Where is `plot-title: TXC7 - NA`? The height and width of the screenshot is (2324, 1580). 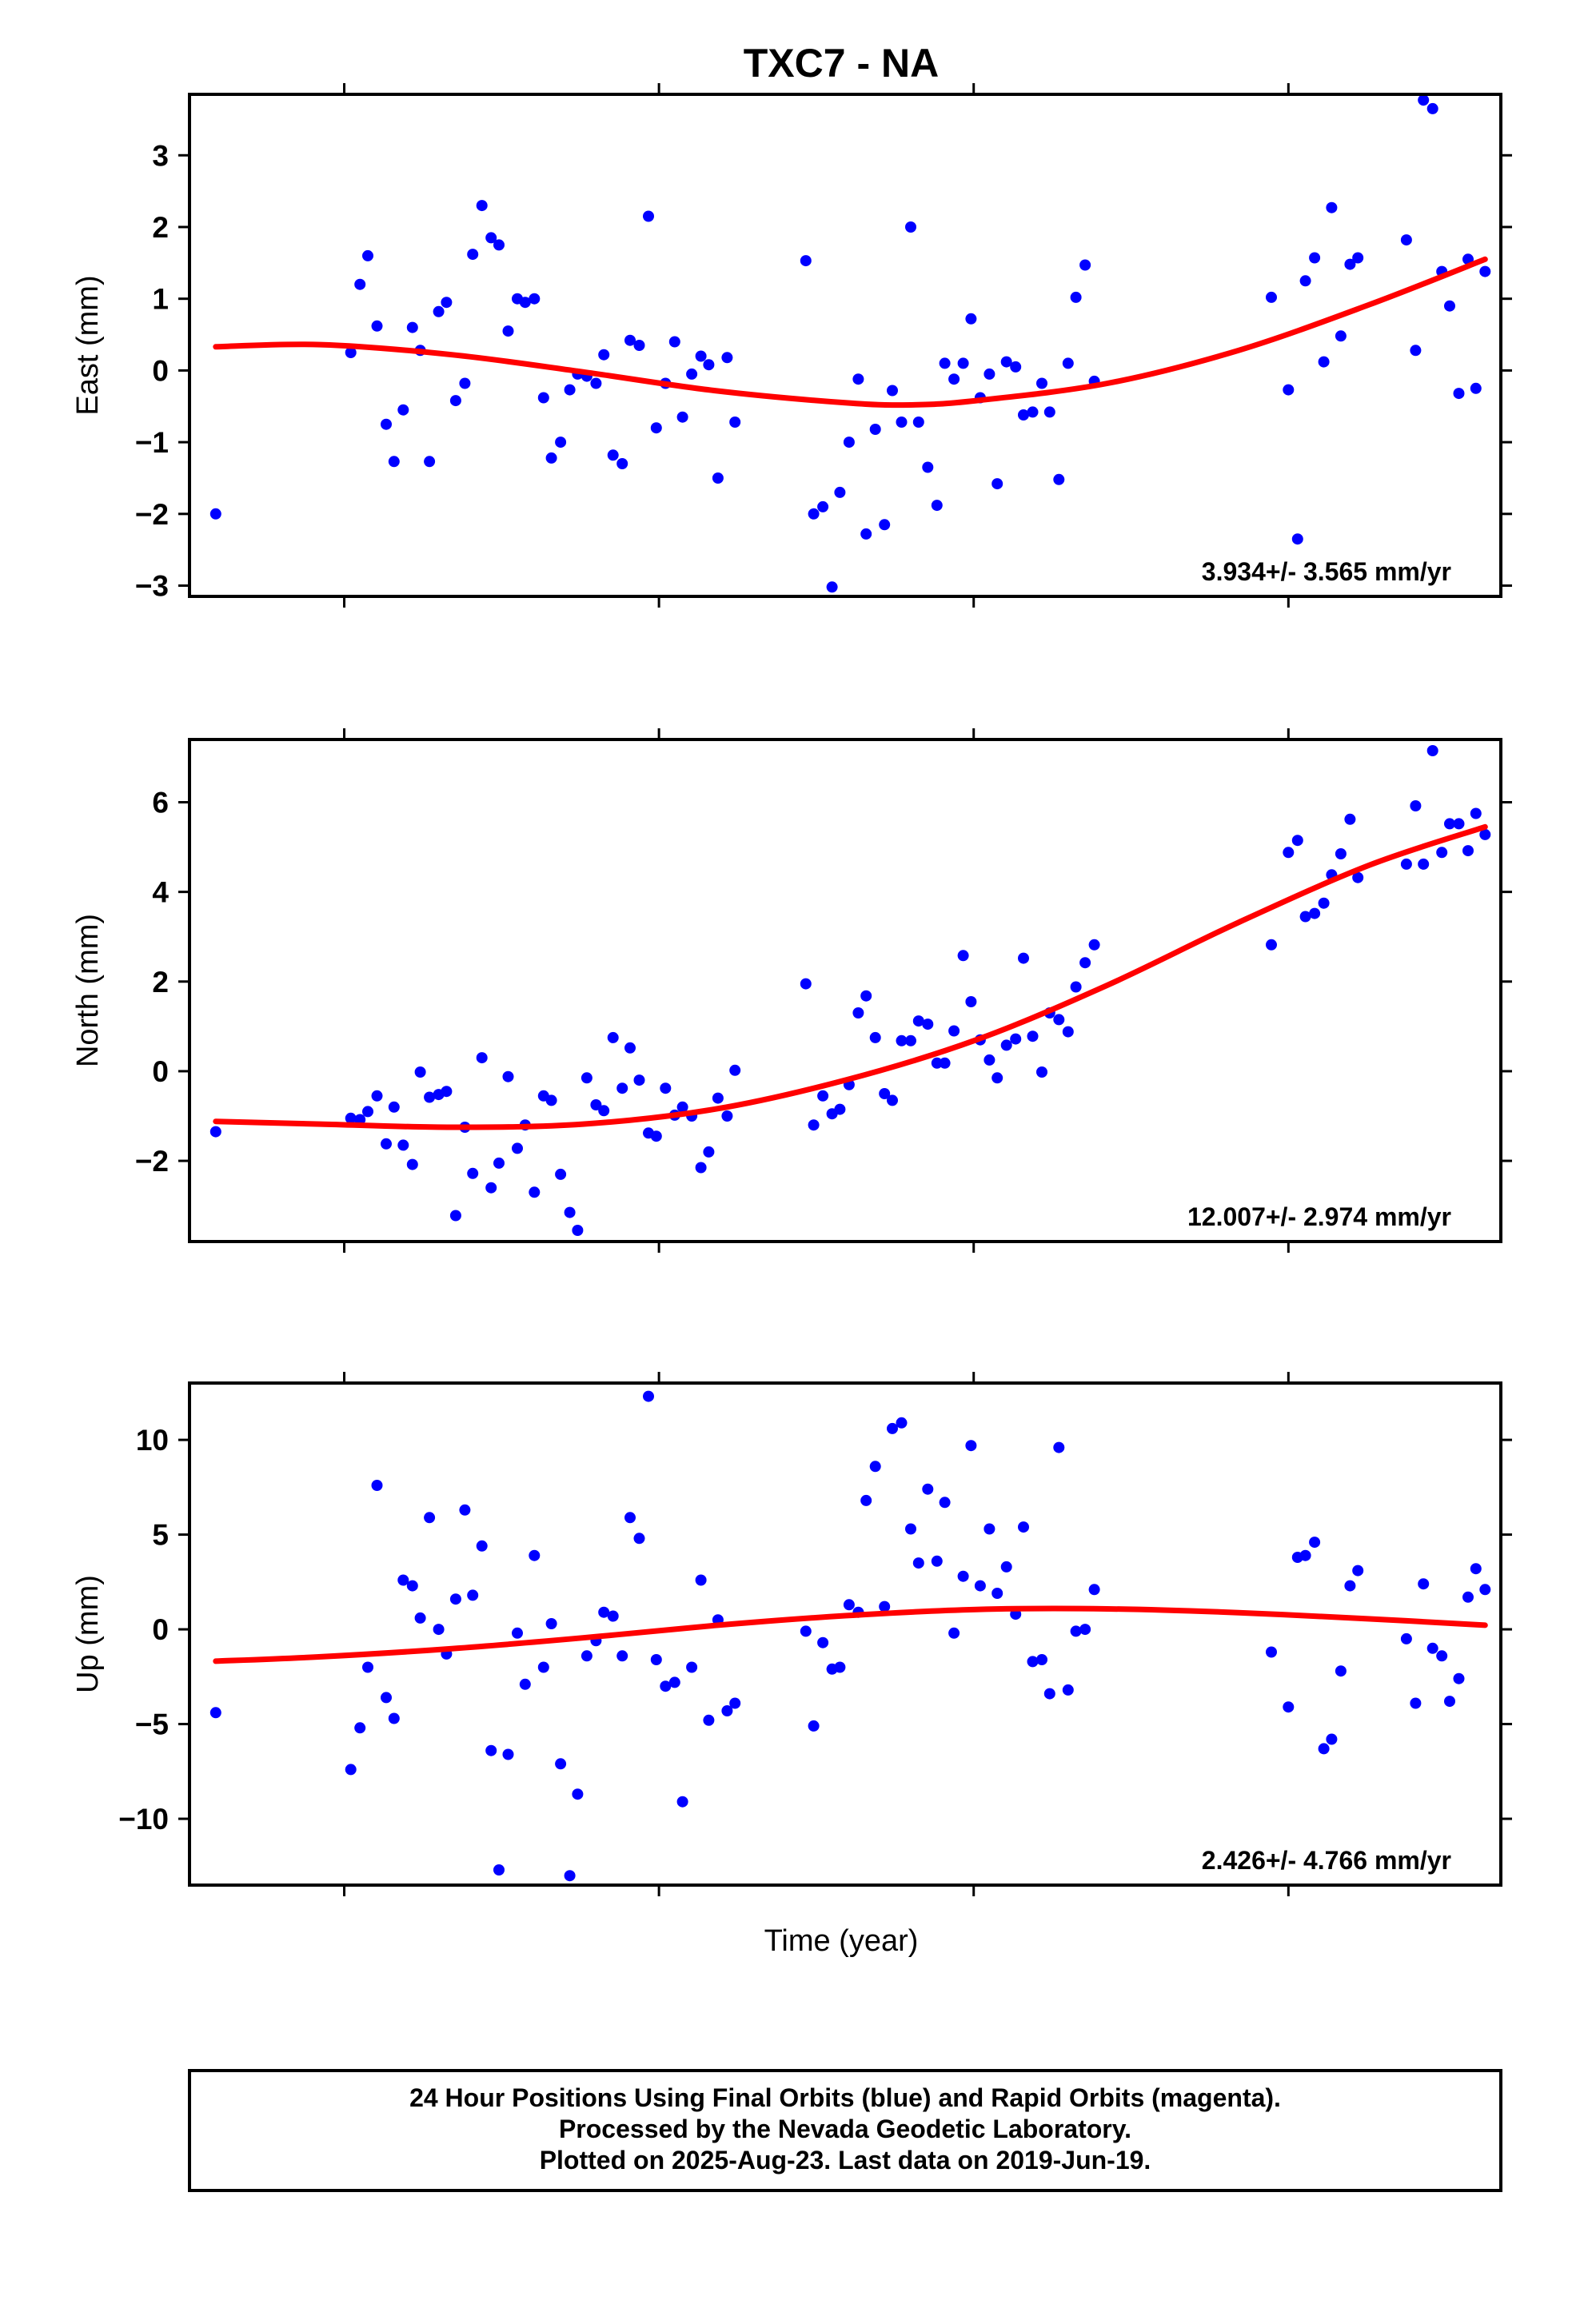 plot-title: TXC7 - NA is located at coordinates (841, 64).